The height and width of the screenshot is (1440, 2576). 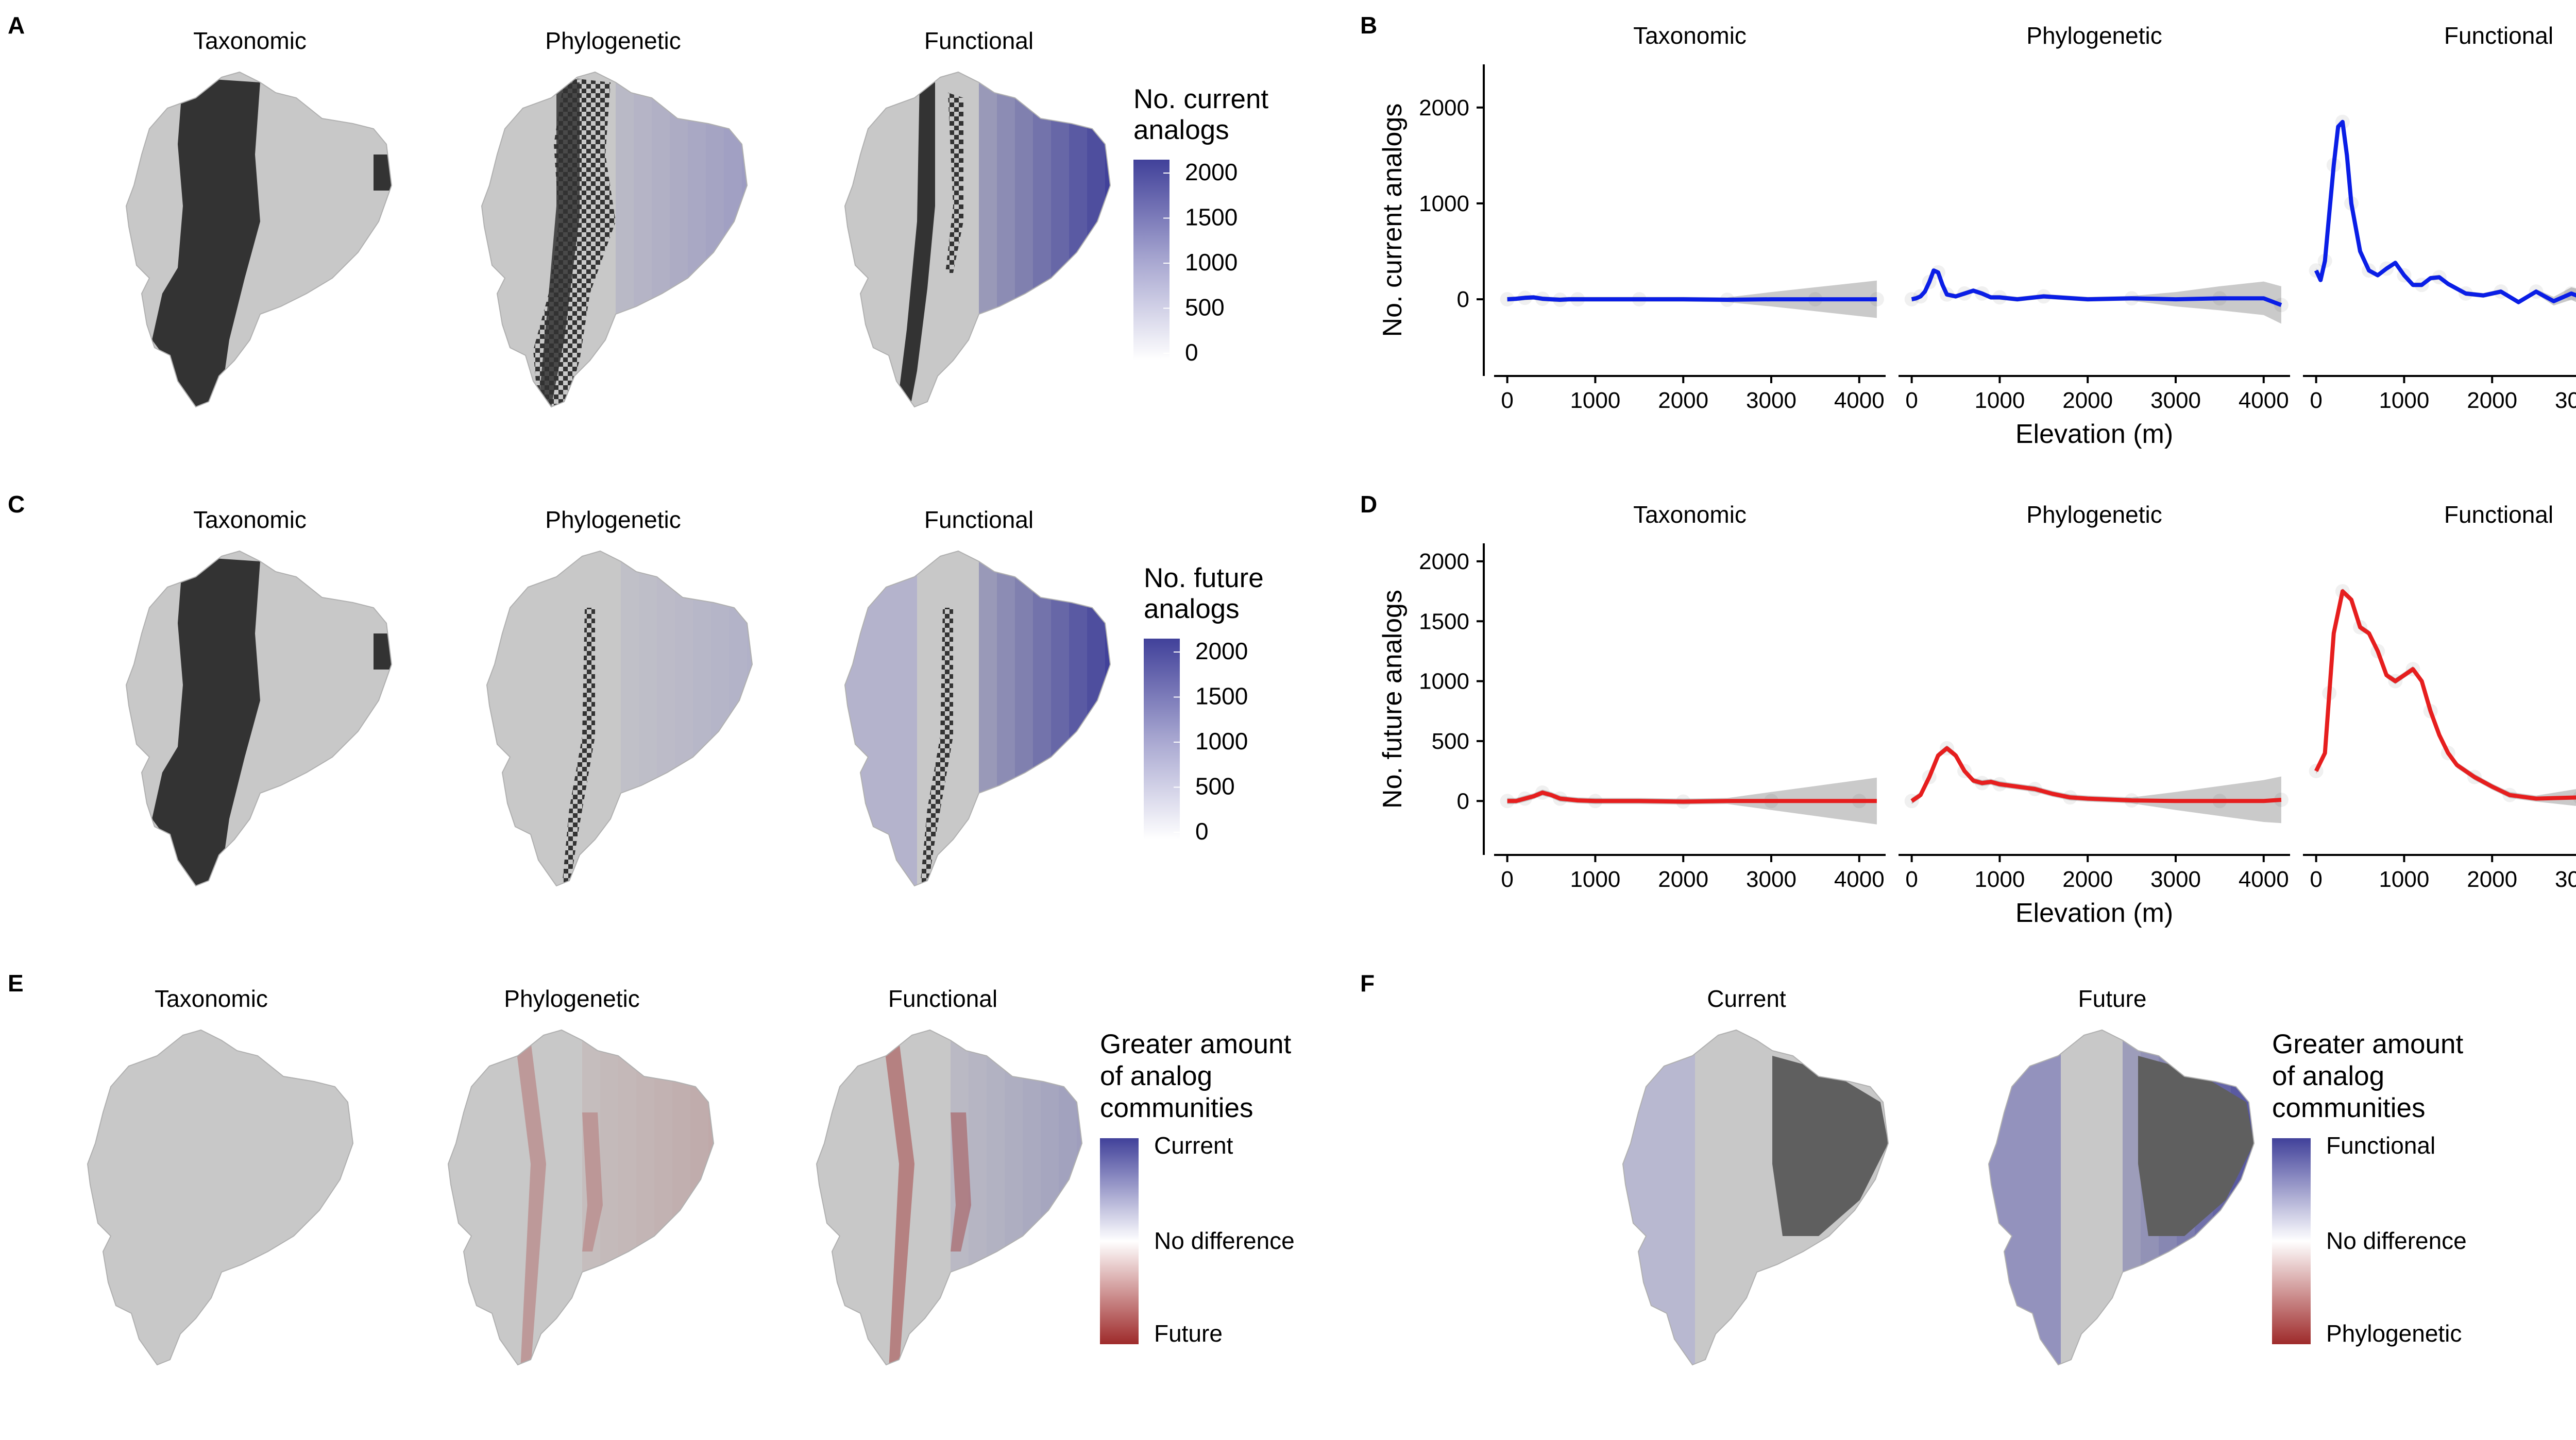 What do you see at coordinates (2096, 784) in the screenshot?
I see `plot-d-ribbon` at bounding box center [2096, 784].